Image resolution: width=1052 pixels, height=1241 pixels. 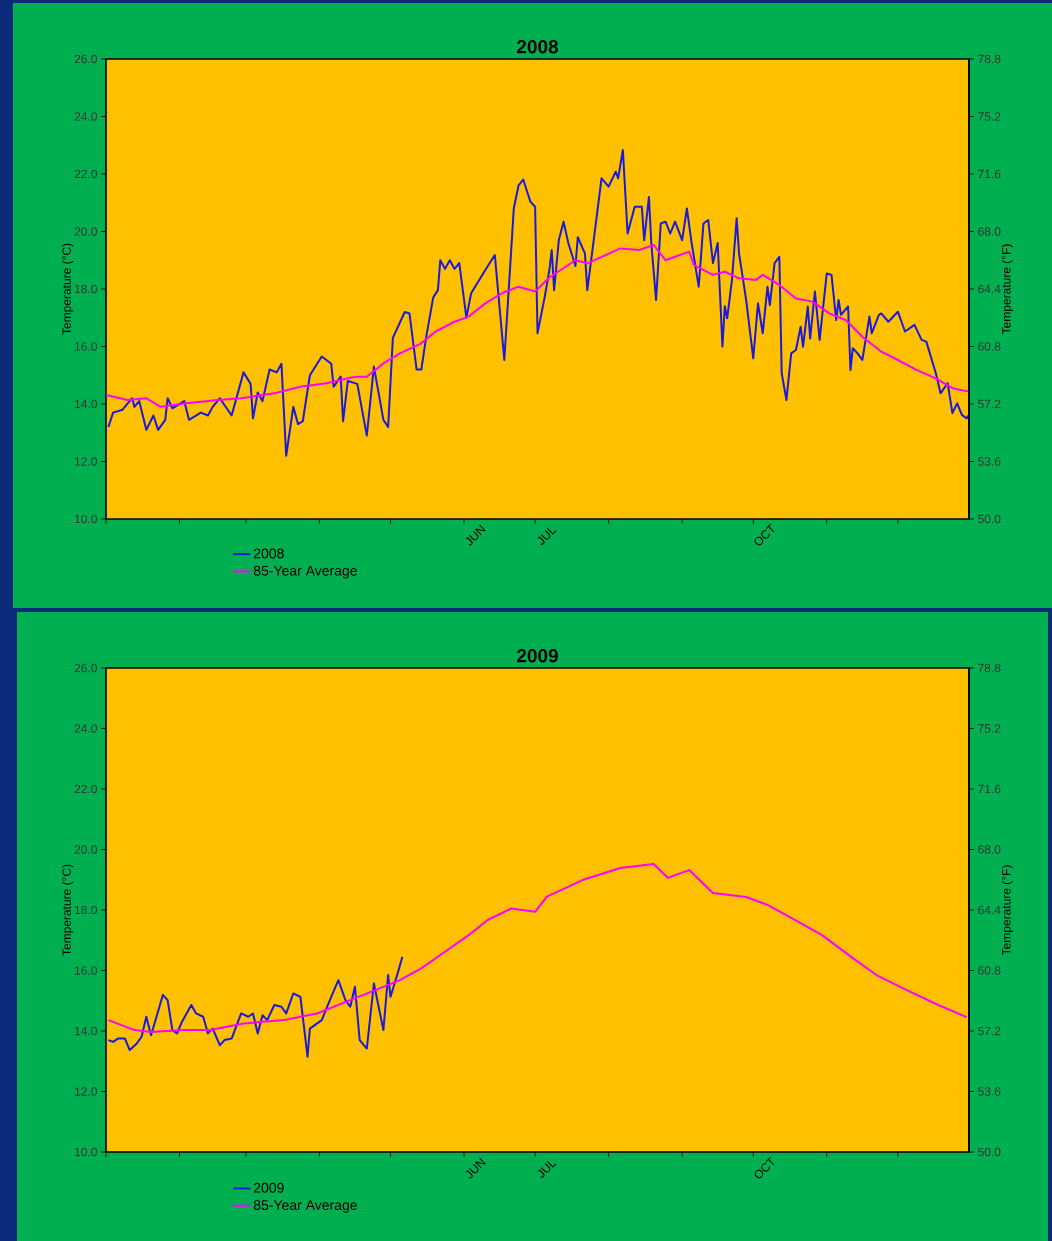 I want to click on chart-title: 2009, so click(x=537, y=656).